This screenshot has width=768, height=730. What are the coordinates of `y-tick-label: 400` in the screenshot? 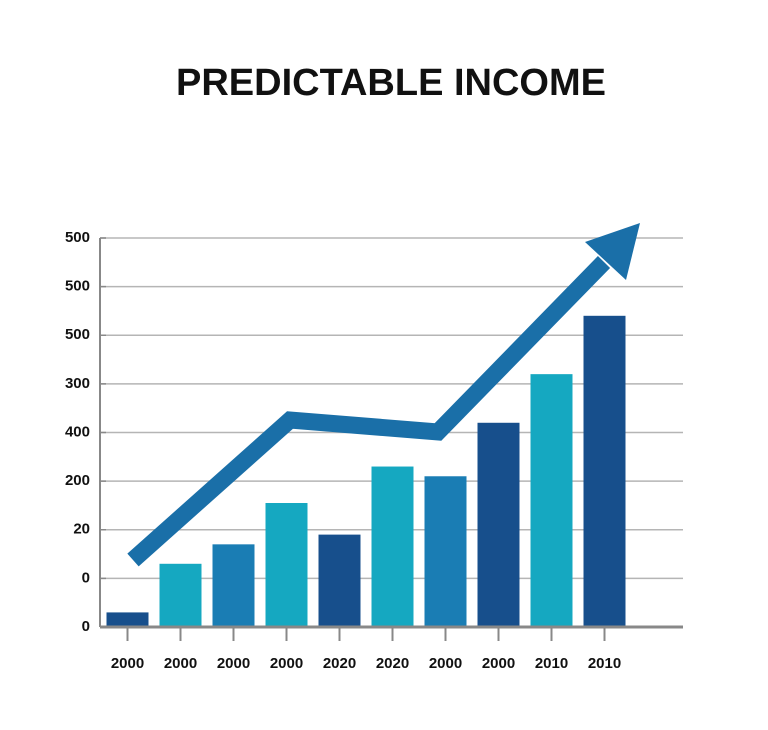 It's located at (77, 431).